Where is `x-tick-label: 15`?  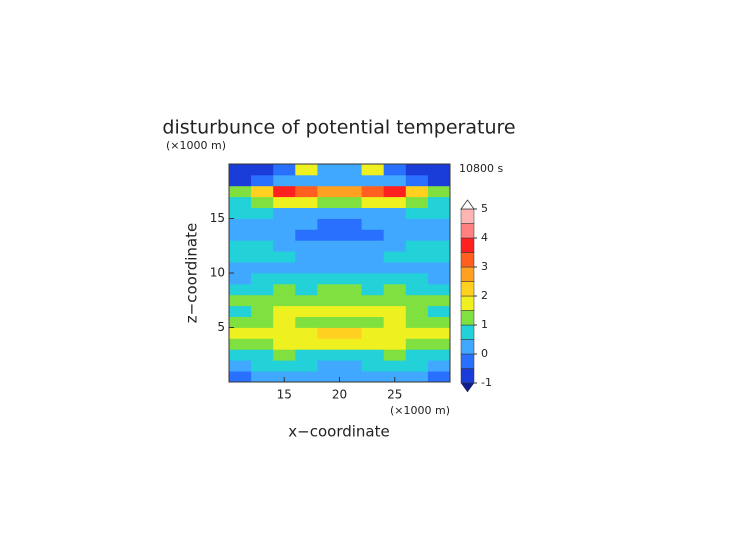
x-tick-label: 15 is located at coordinates (284, 395).